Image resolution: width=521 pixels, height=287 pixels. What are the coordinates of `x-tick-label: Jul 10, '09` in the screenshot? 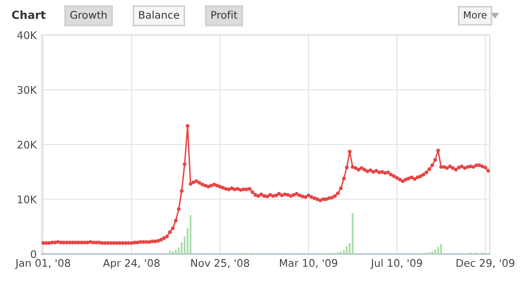 It's located at (396, 263).